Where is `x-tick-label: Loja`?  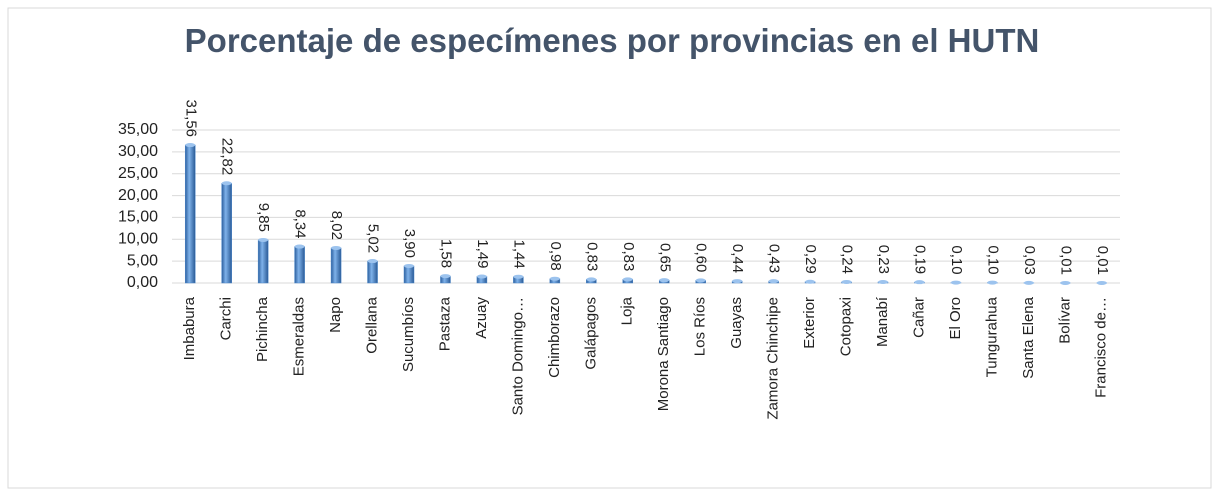
x-tick-label: Loja is located at coordinates (627, 310).